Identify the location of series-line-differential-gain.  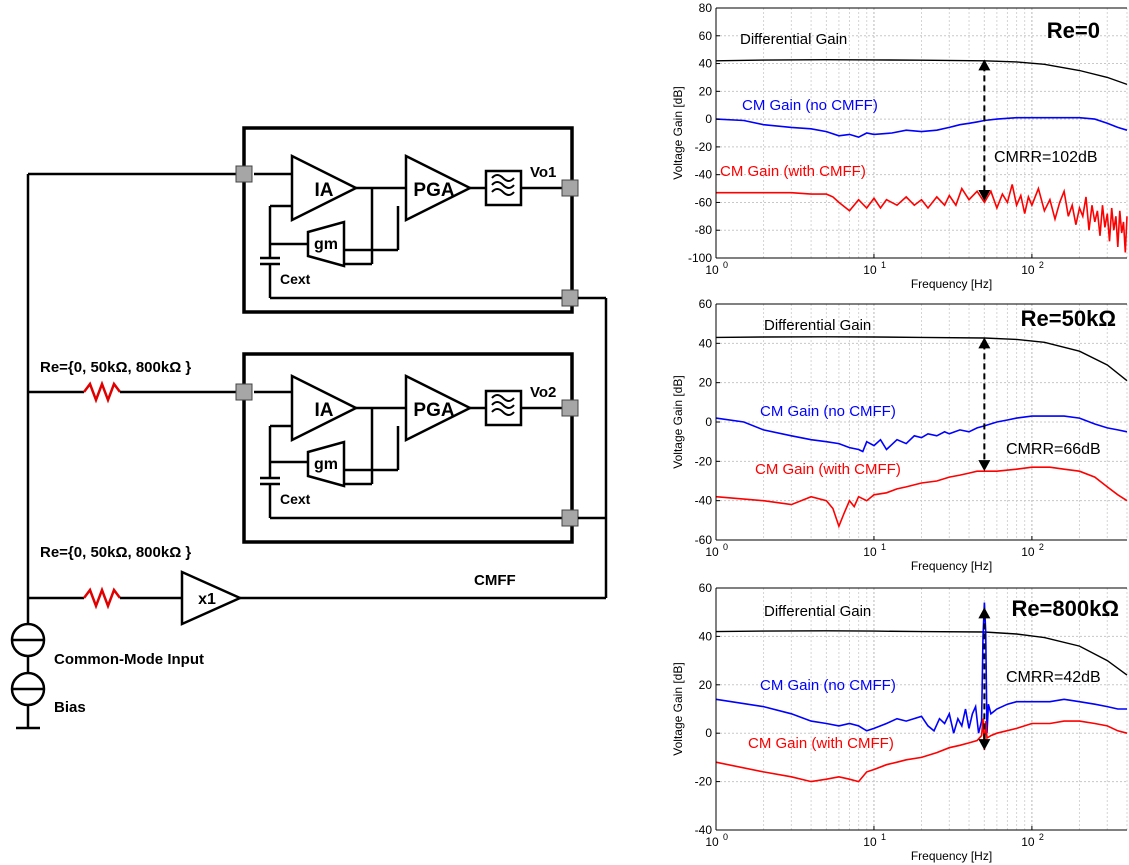
(921, 653).